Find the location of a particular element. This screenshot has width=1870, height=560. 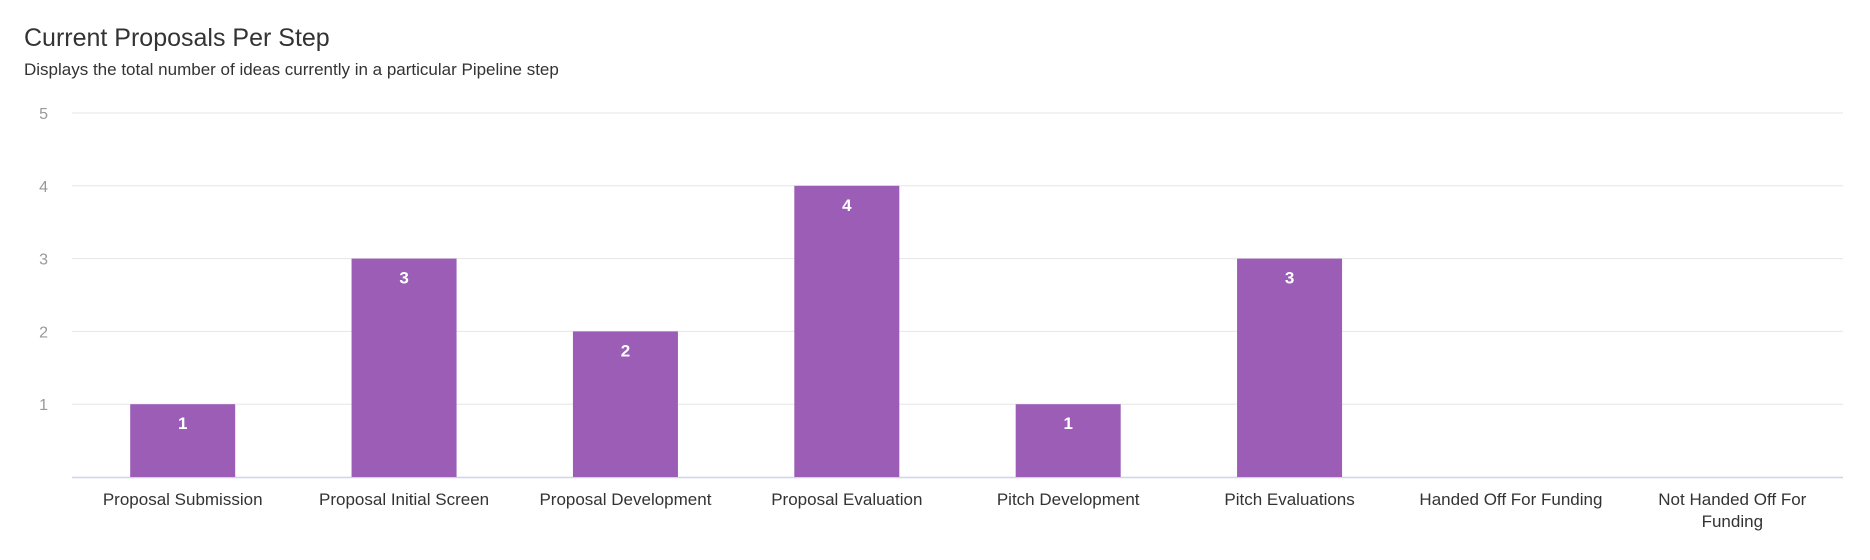

x-tick-label: Proposal Development is located at coordinates (625, 499).